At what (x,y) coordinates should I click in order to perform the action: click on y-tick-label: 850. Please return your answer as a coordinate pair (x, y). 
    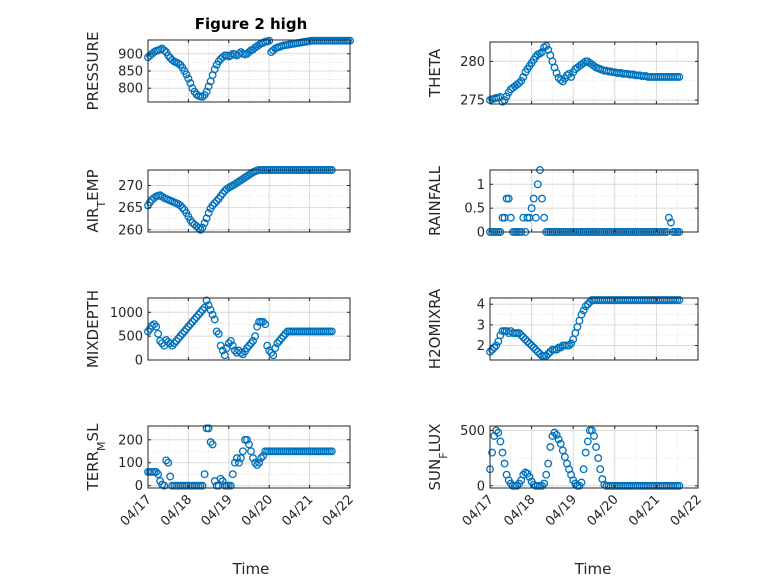
    Looking at the image, I should click on (130, 72).